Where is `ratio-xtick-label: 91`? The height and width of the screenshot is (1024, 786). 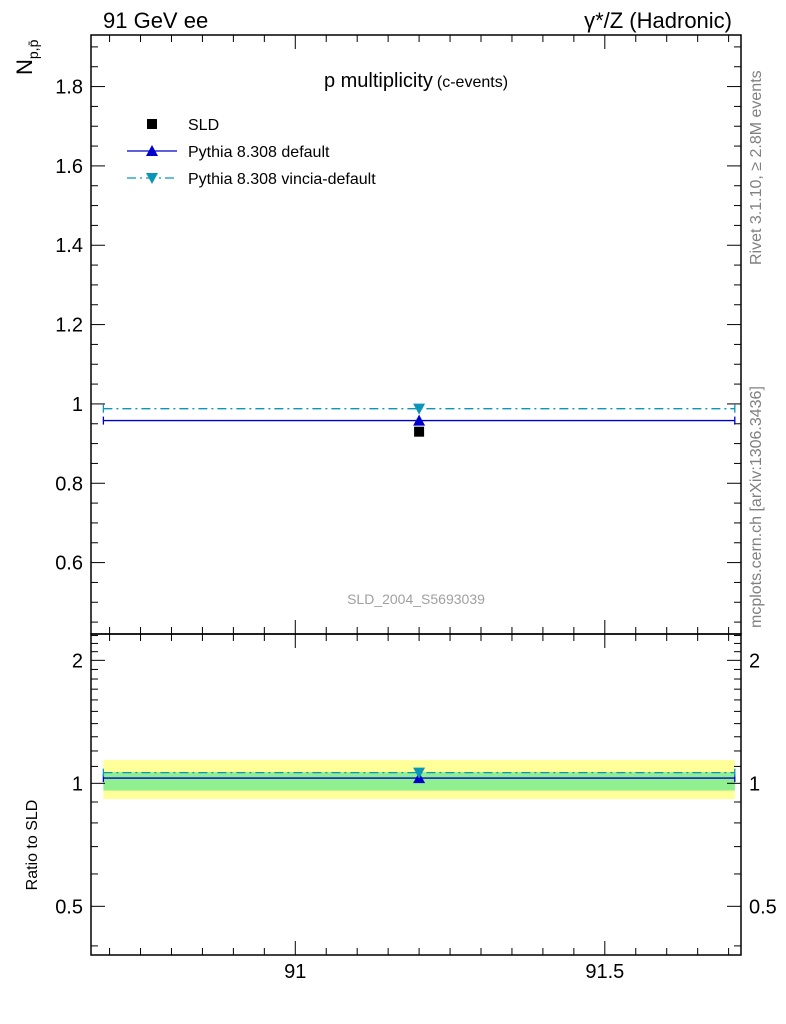 ratio-xtick-label: 91 is located at coordinates (295, 972).